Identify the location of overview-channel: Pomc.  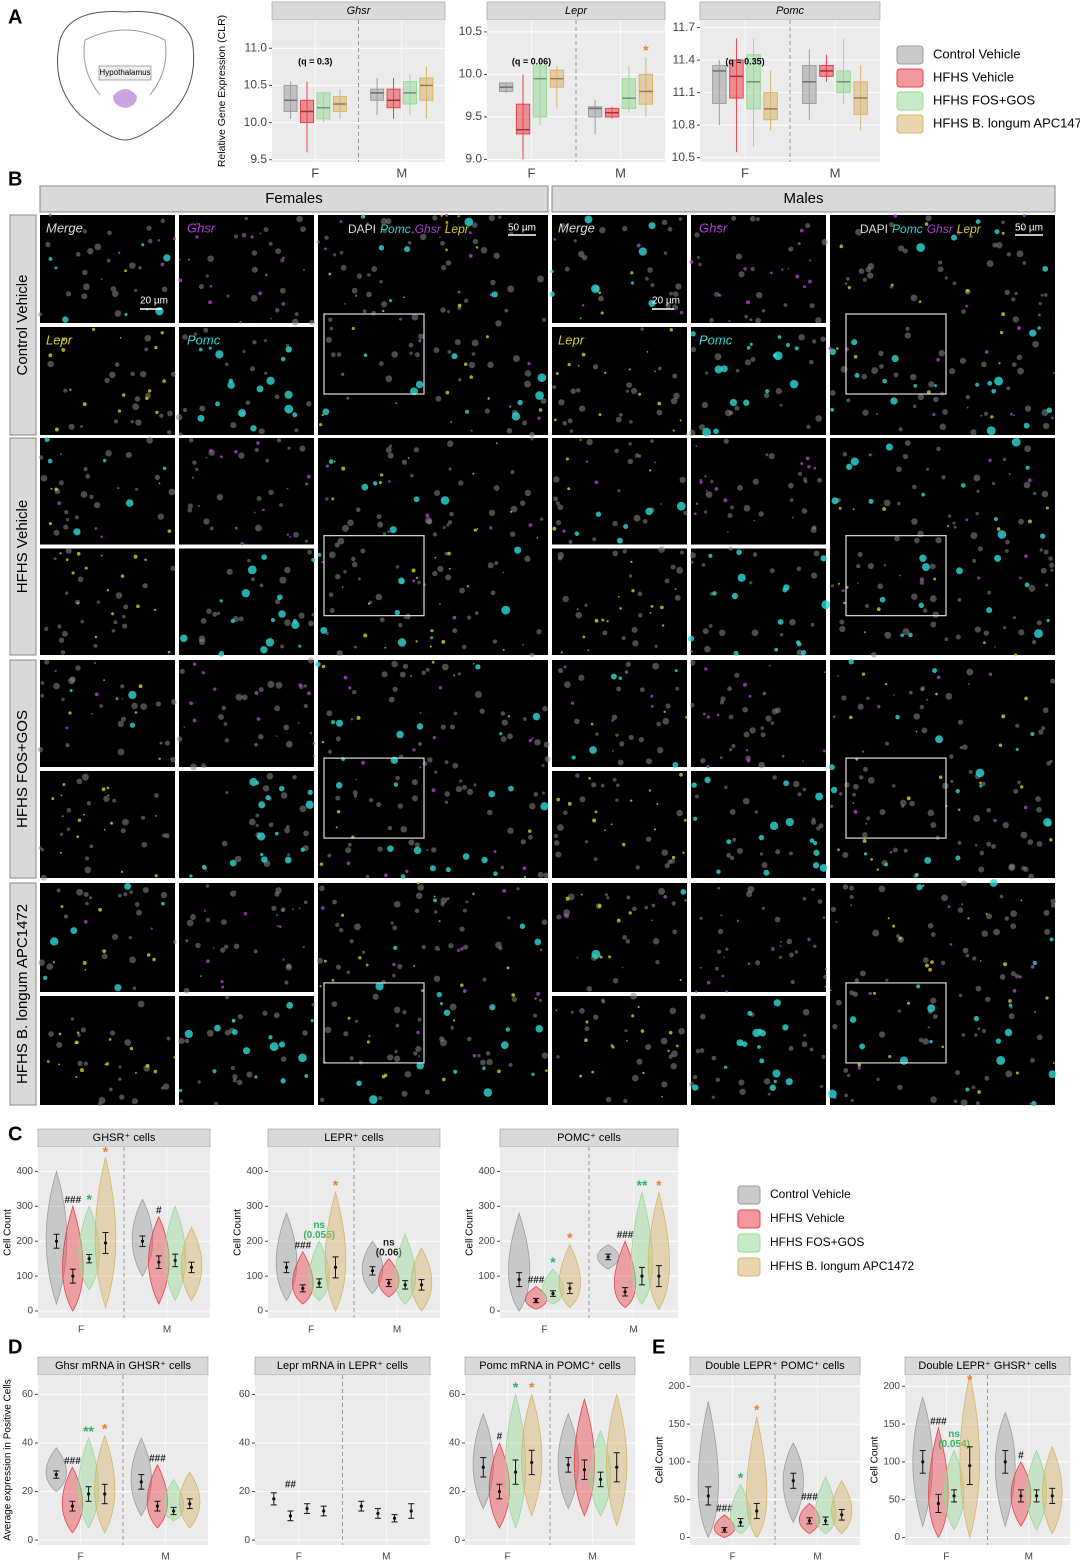
(395, 229).